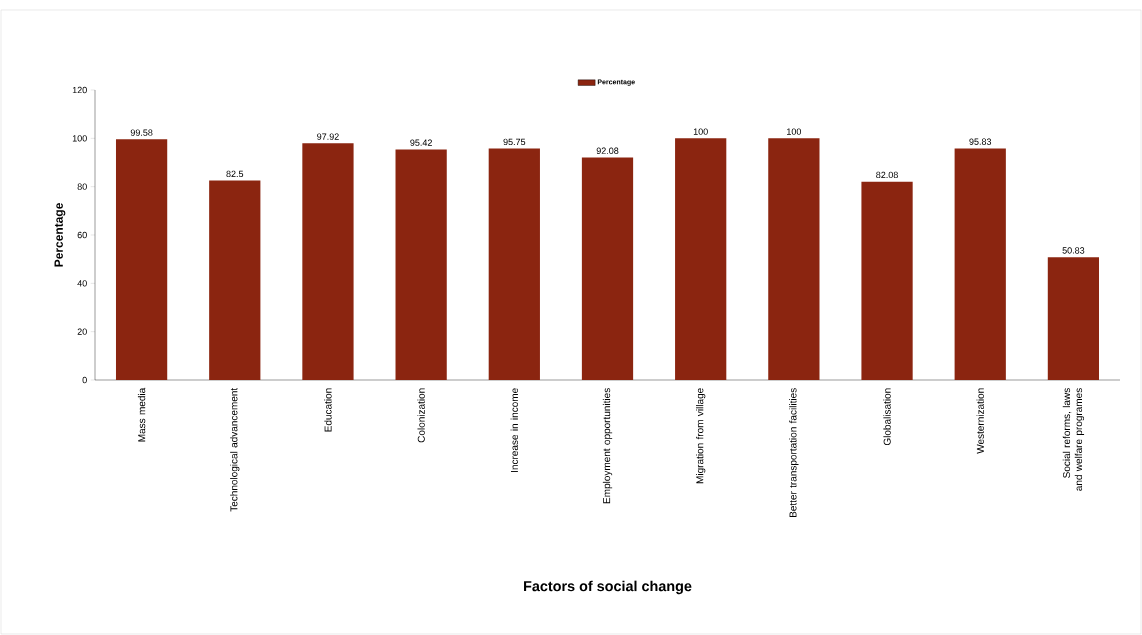  Describe the element at coordinates (887, 175) in the screenshot. I see `data-label: 82.08` at that location.